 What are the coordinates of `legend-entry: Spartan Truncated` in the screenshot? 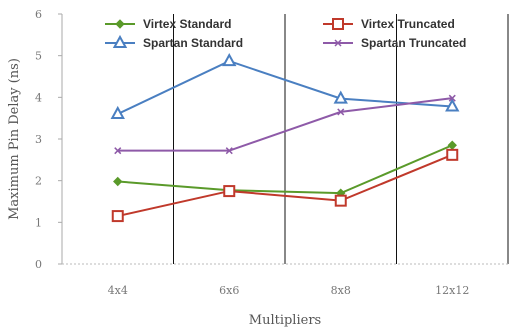 It's located at (394, 43).